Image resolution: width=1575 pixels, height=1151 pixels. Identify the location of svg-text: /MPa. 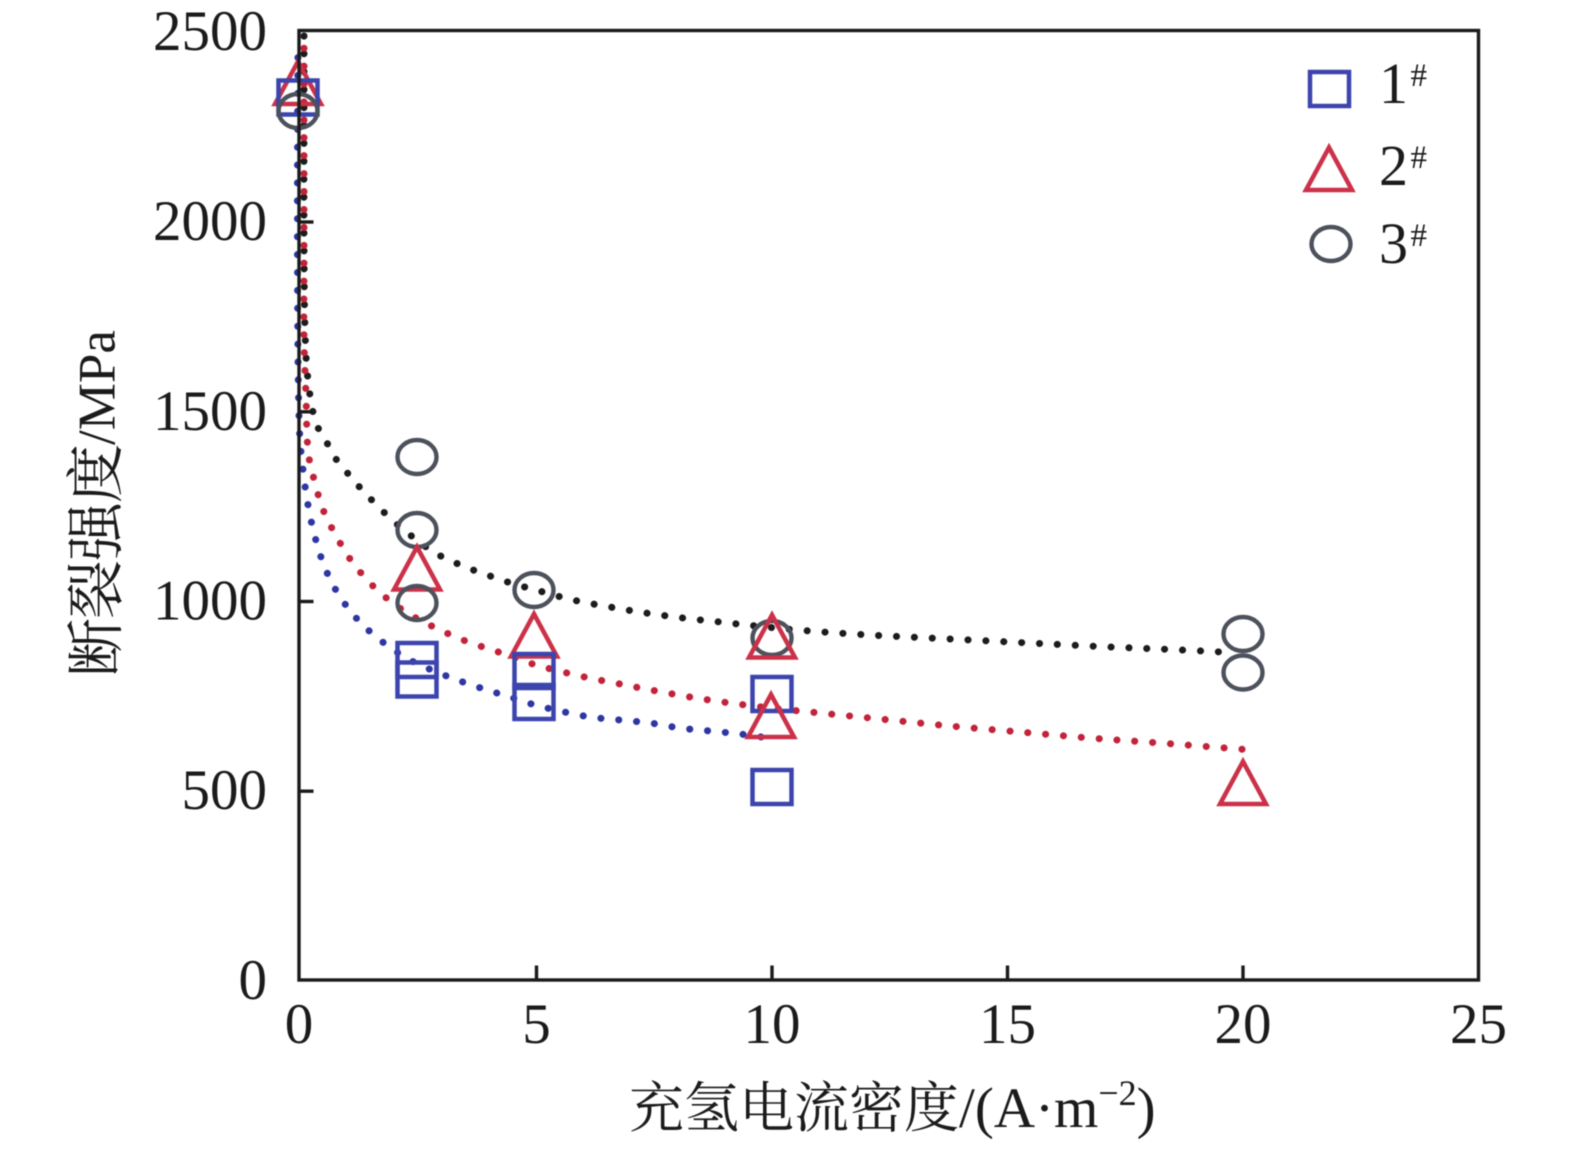
(98, 387).